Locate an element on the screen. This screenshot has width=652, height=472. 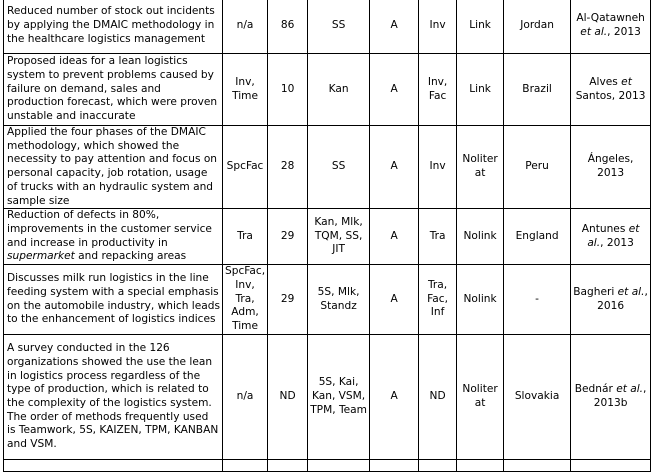
cell-text: Link is located at coordinates (480, 88).